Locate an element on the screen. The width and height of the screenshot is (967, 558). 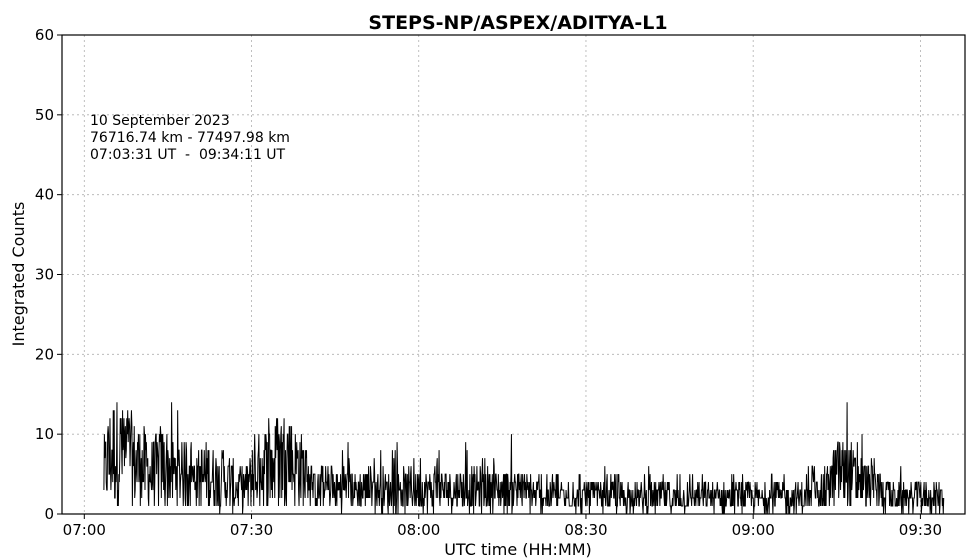
annotation-date: 10 September 2023 is located at coordinates (160, 121).